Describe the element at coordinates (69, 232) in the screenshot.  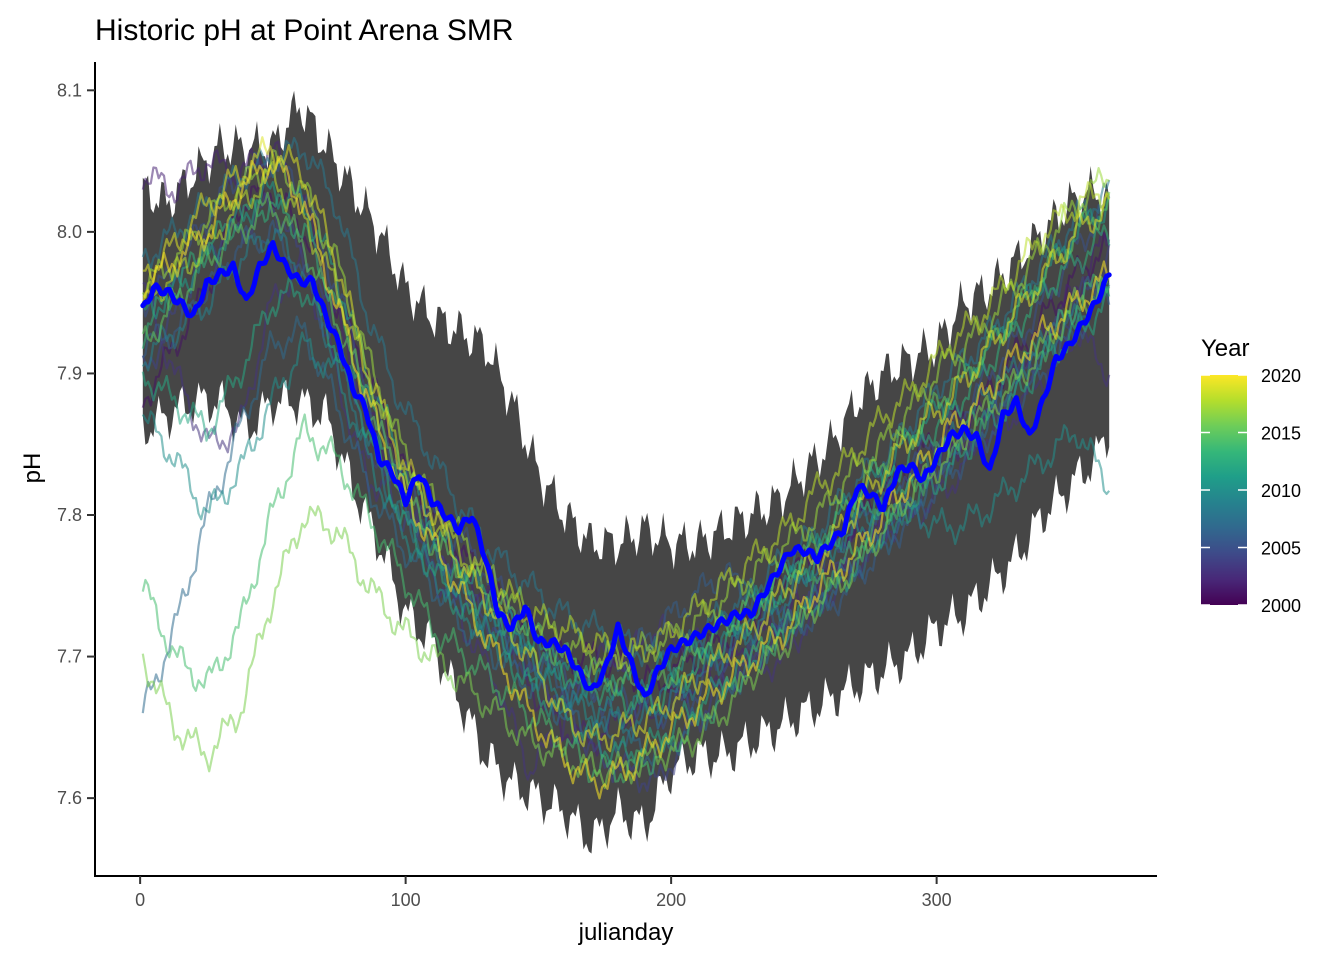
I see `y-tick-label: 8.0` at that location.